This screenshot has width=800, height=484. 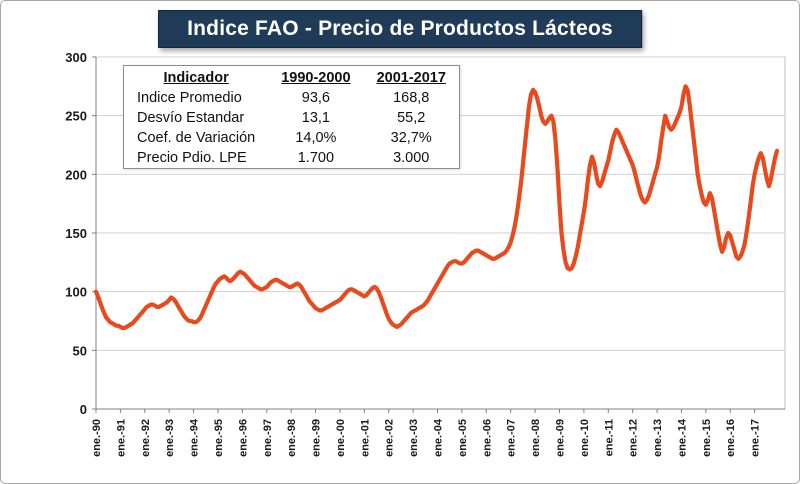 What do you see at coordinates (512, 438) in the screenshot?
I see `x-tick-label: ene.-07` at bounding box center [512, 438].